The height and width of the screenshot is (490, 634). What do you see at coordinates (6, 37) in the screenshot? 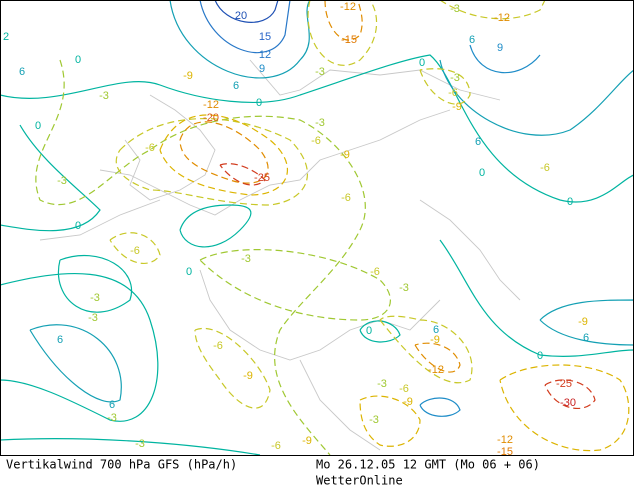
I see `contour-label: 2` at bounding box center [6, 37].